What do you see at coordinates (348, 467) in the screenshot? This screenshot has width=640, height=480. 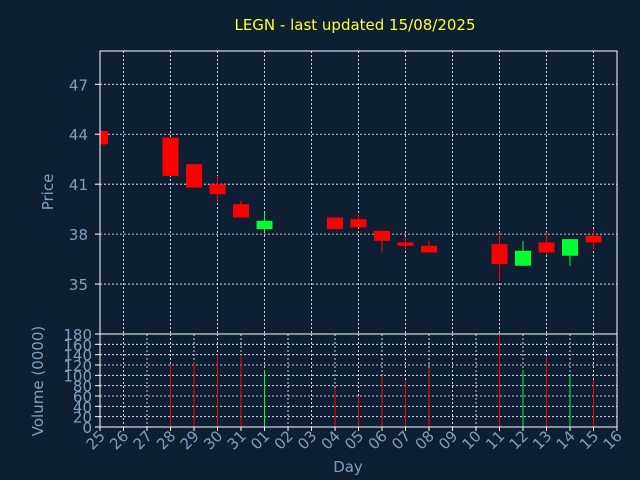 I see `x-axis-label: Day` at bounding box center [348, 467].